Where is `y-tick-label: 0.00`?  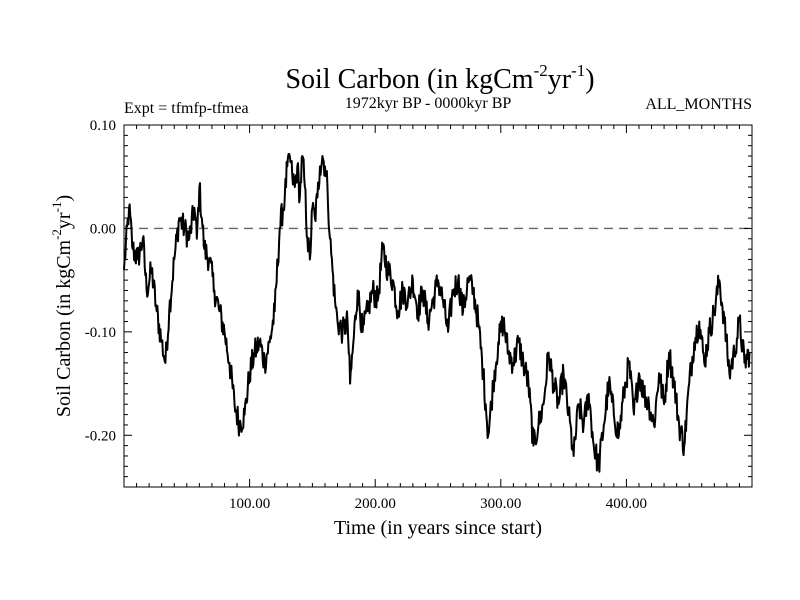 y-tick-label: 0.00 is located at coordinates (103, 229).